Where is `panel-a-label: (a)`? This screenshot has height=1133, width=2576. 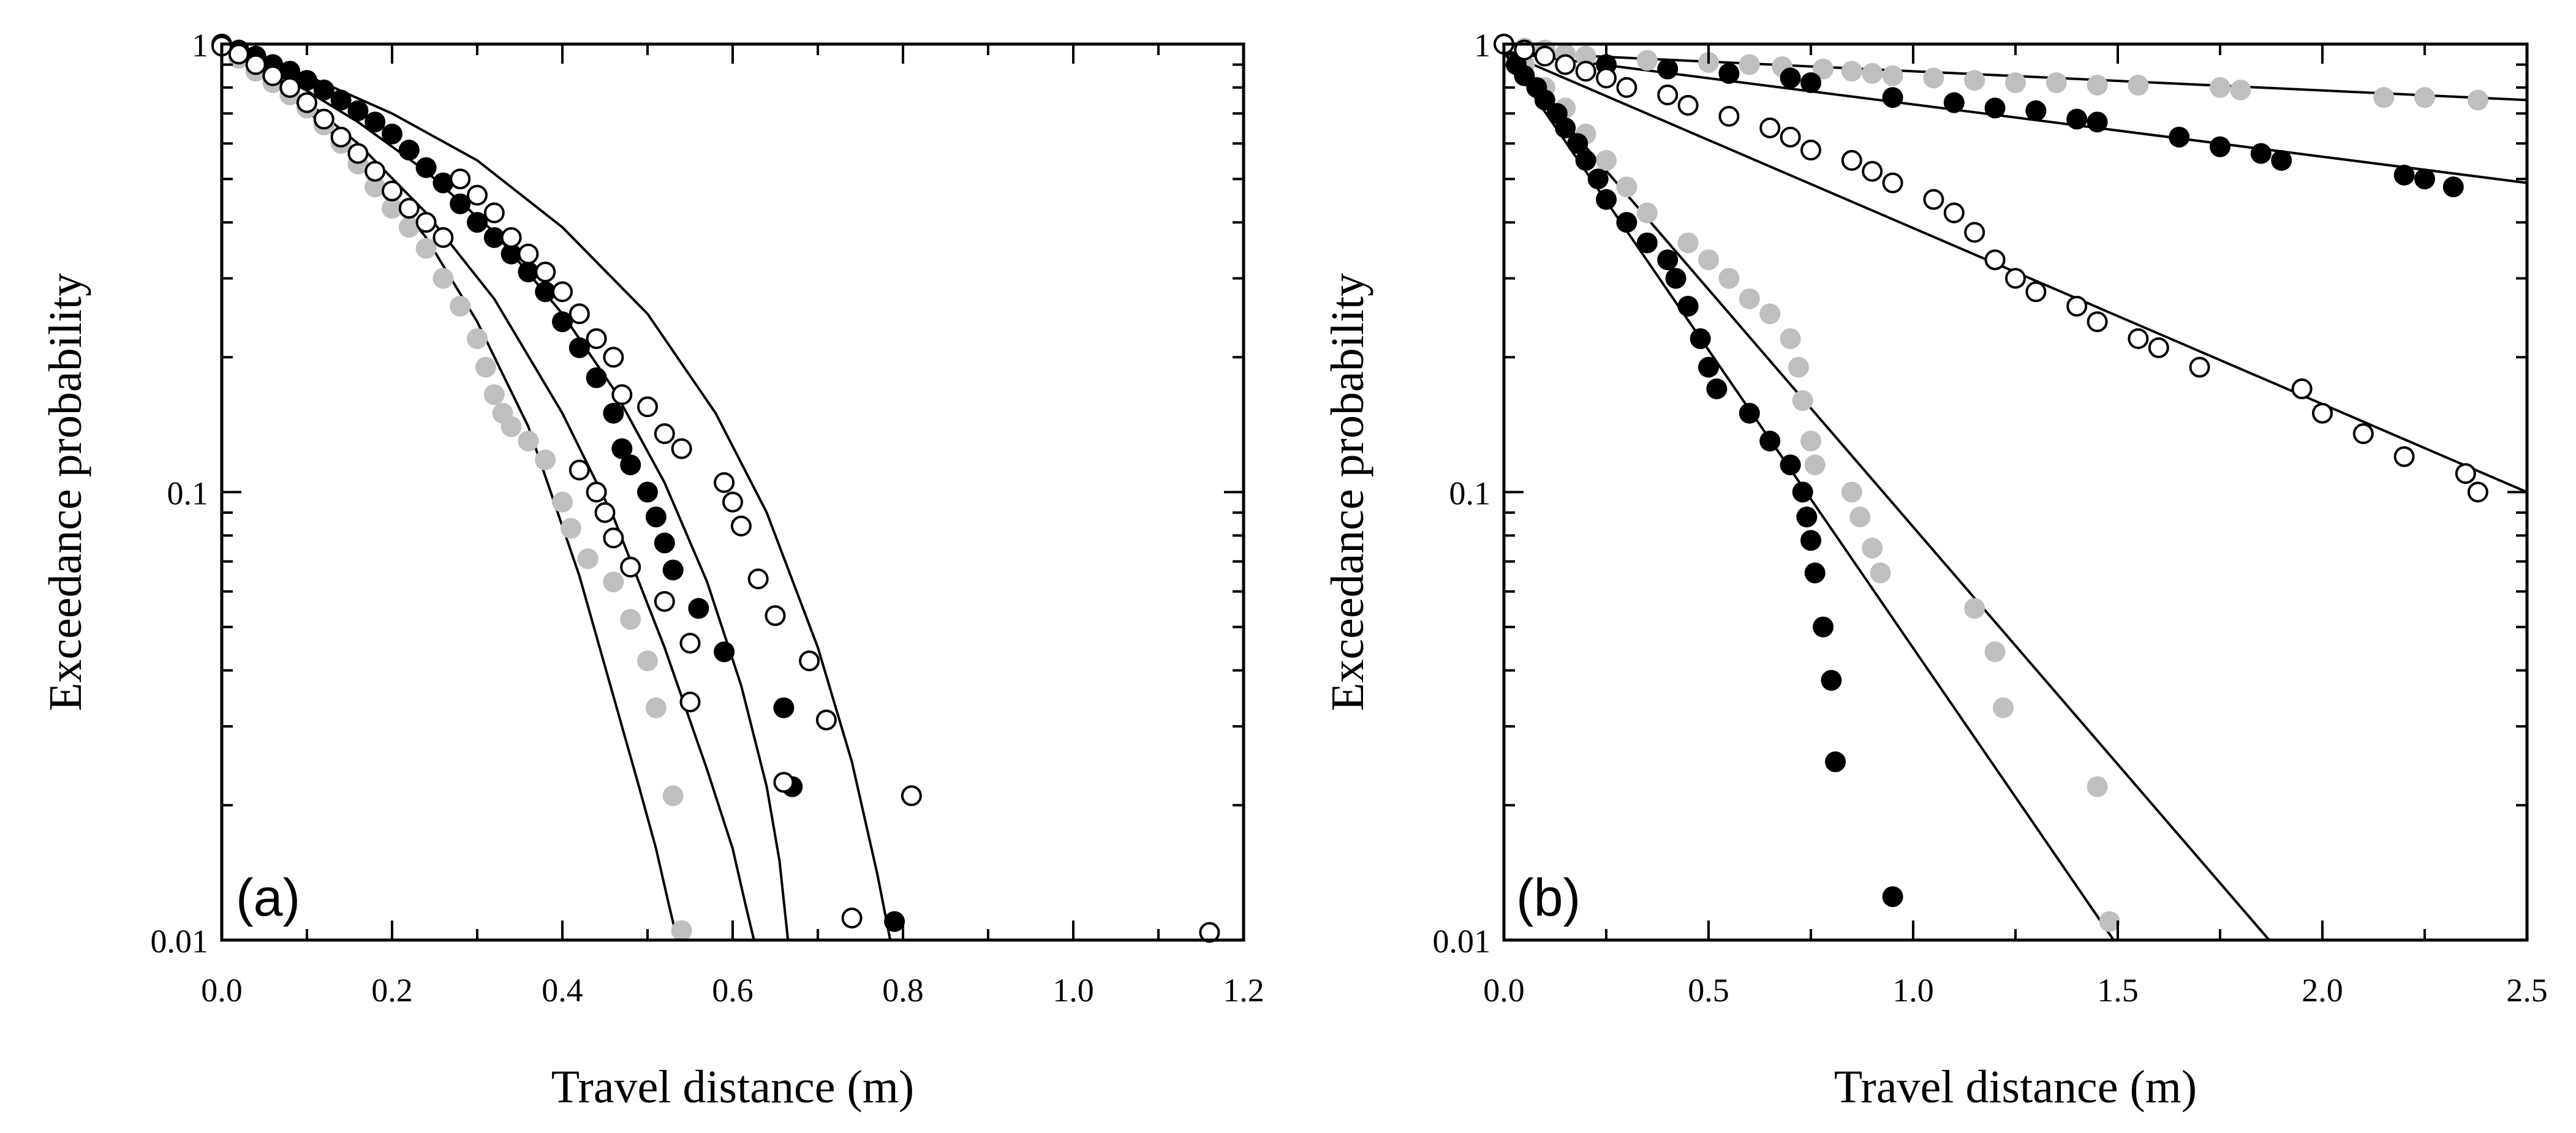 panel-a-label: (a) is located at coordinates (268, 897).